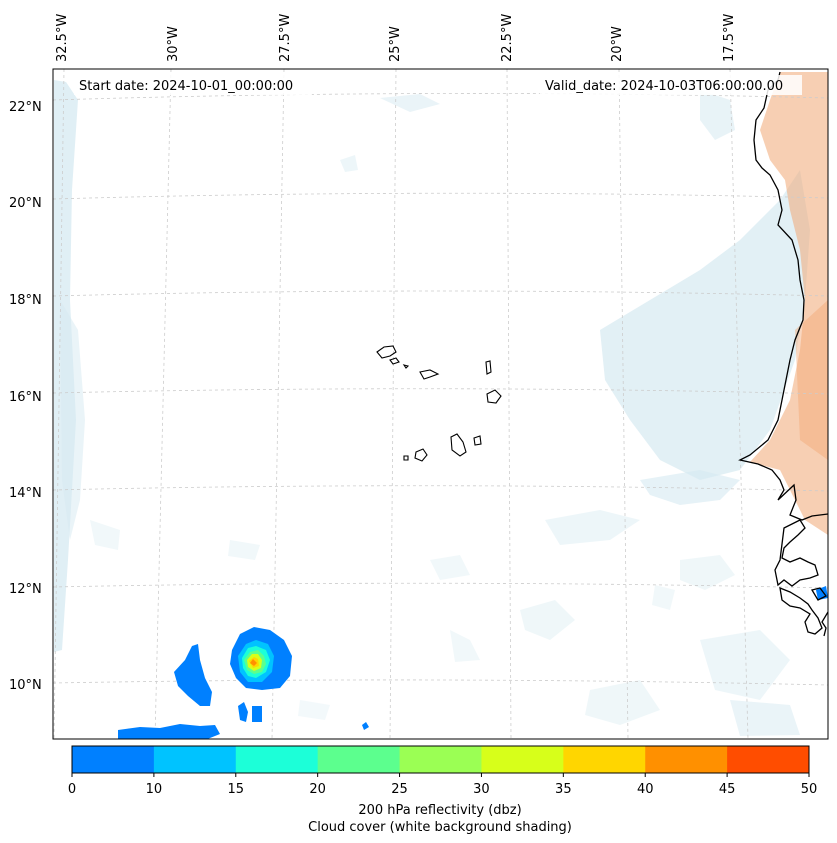 Image resolution: width=837 pixels, height=843 pixels. Describe the element at coordinates (386, 352) in the screenshot. I see `island-santo-antao` at that location.